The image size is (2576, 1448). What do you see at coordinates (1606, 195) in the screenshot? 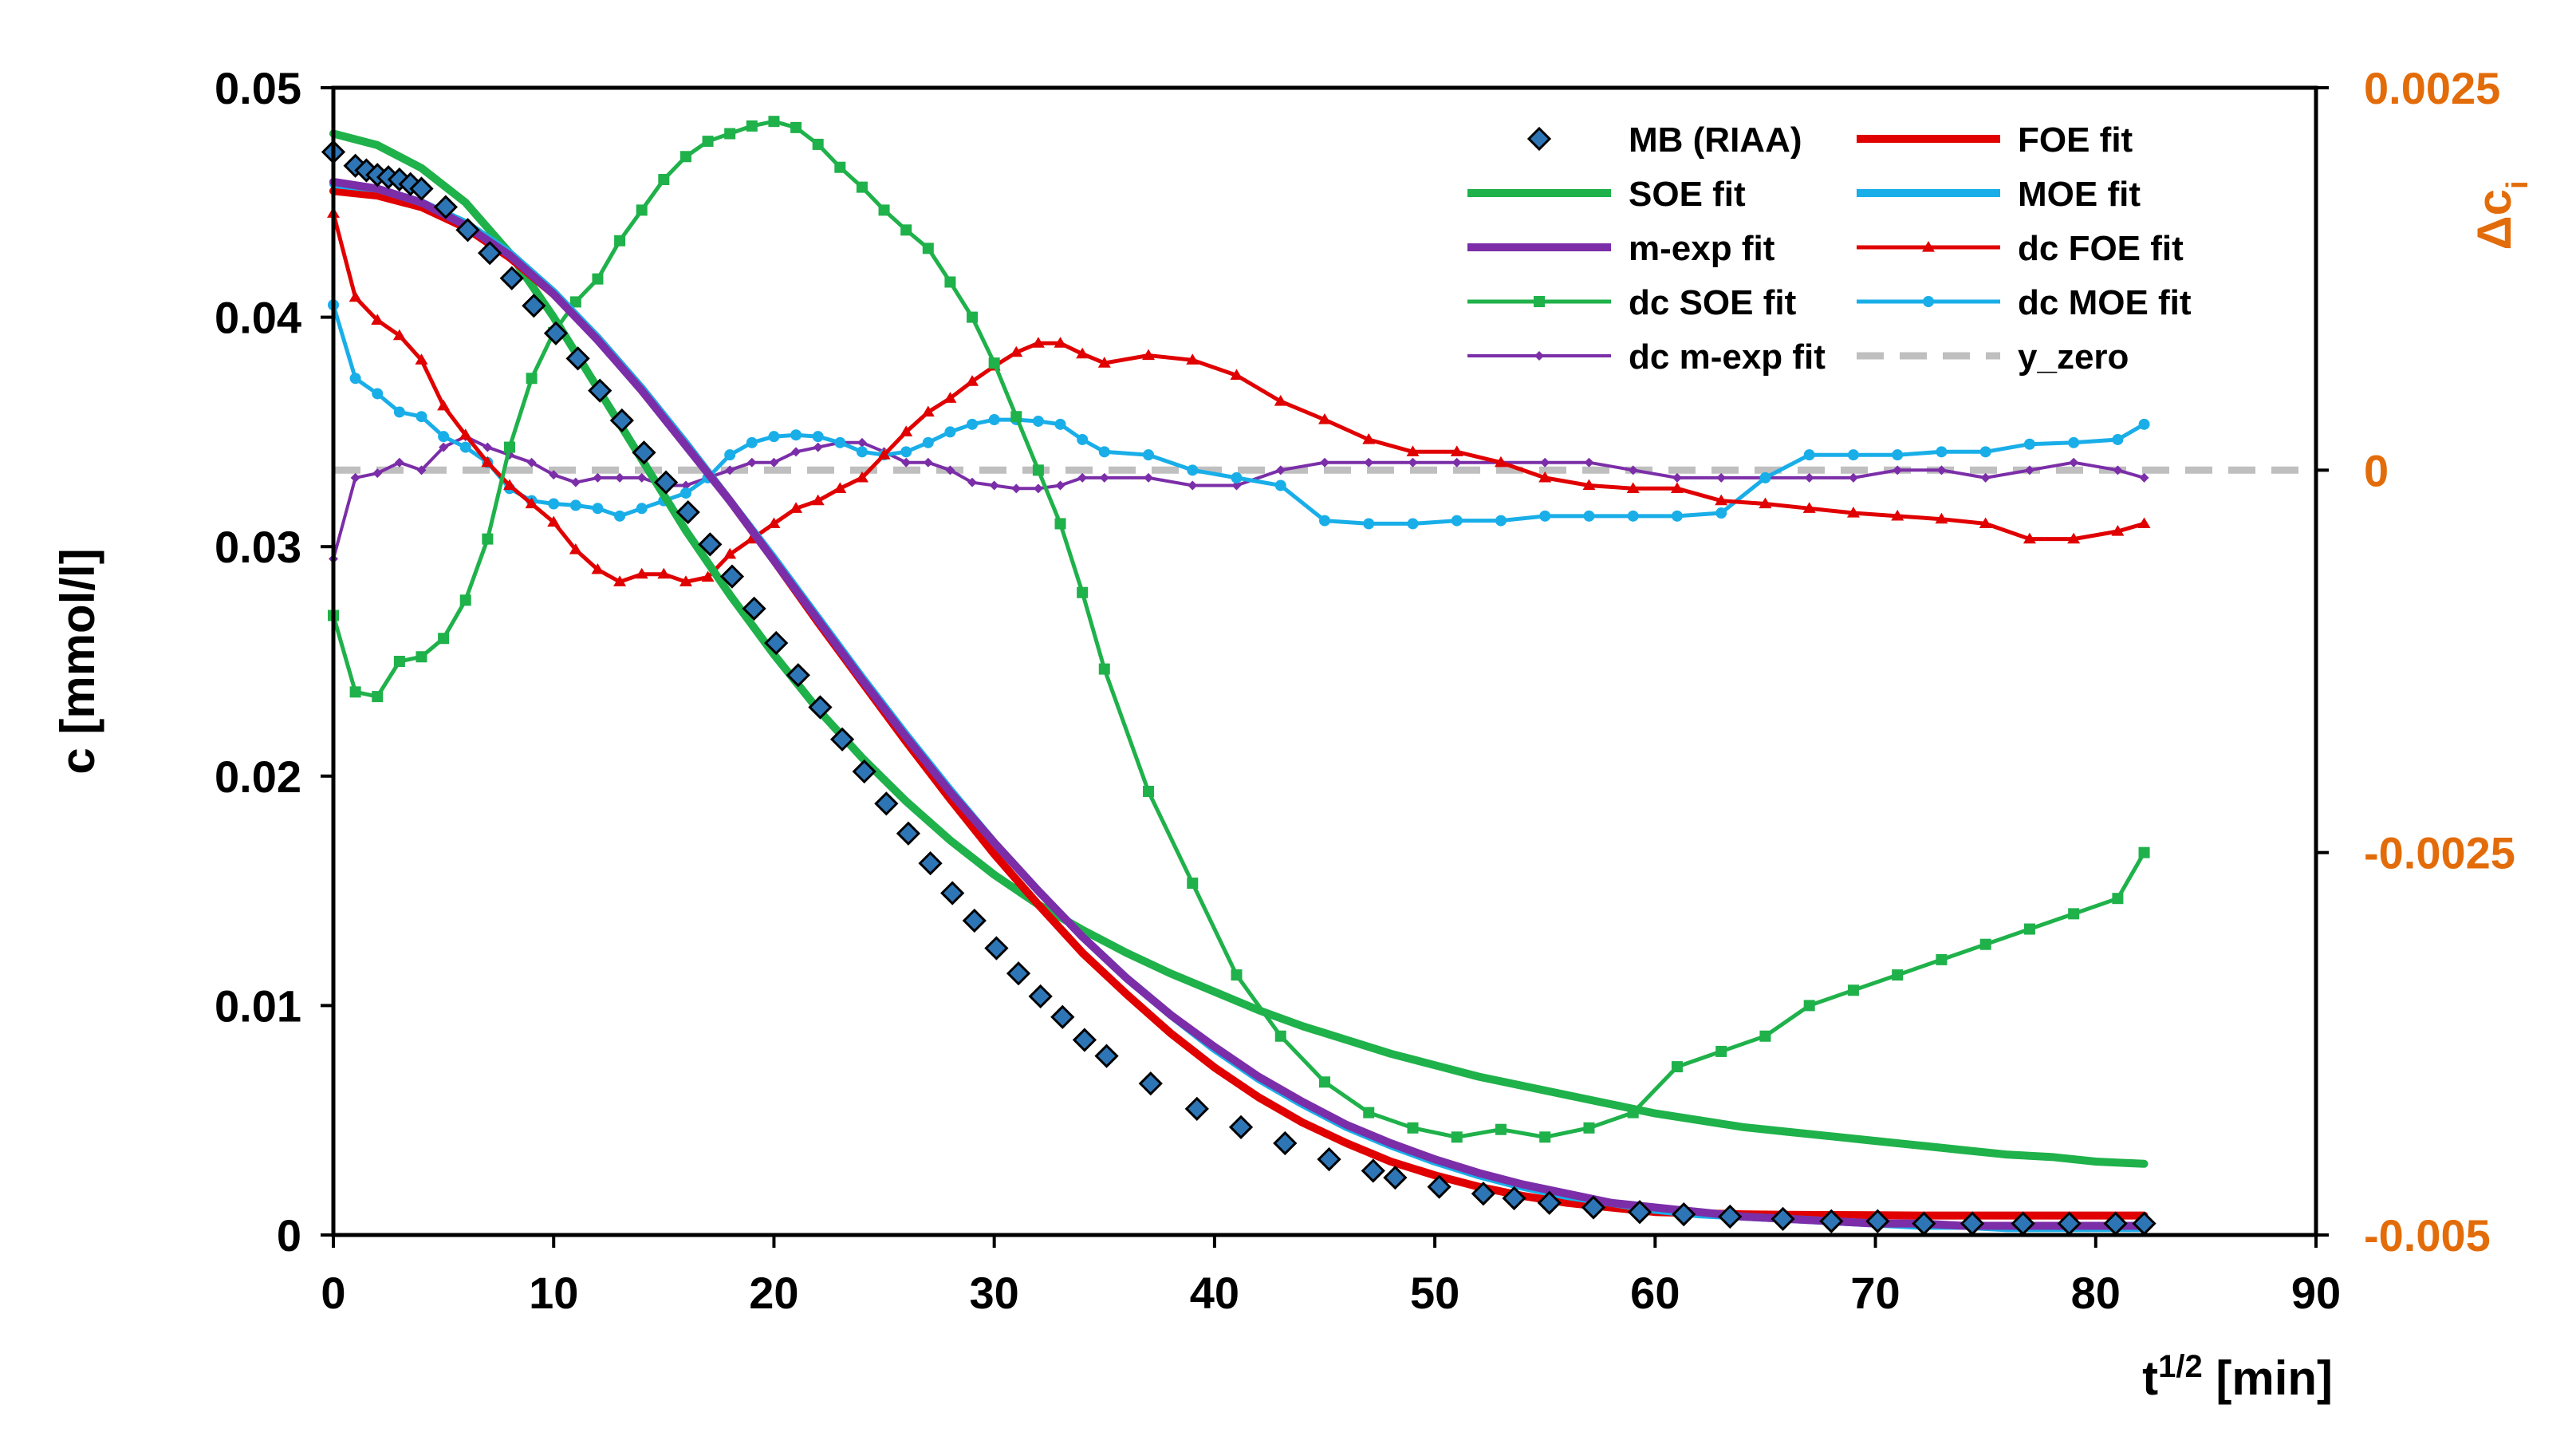
I see `legend-item-soe-fit: SOE fit` at bounding box center [1606, 195].